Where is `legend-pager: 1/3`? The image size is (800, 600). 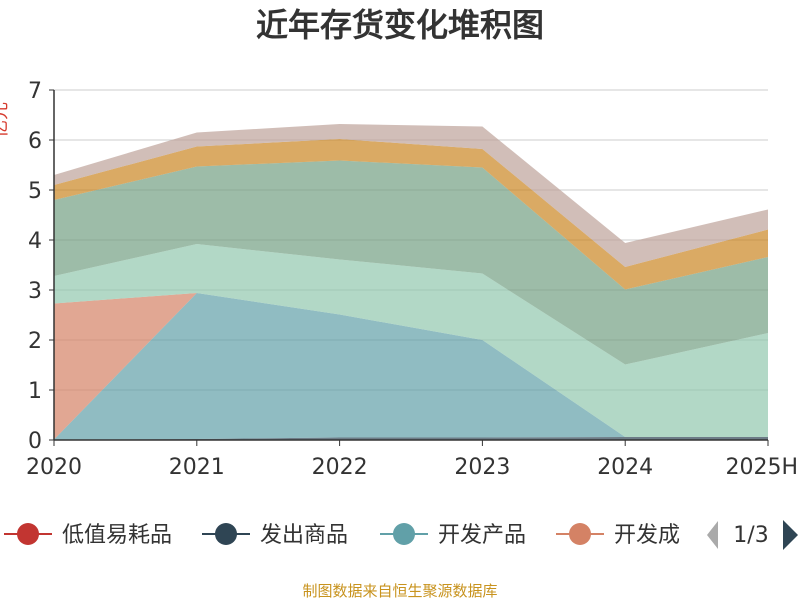
legend-pager: 1/3 is located at coordinates (752, 535).